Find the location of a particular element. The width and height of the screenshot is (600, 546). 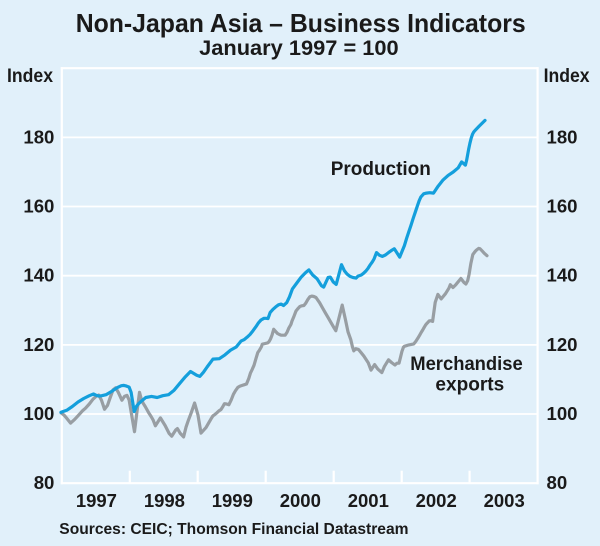

svg-text: 1998 is located at coordinates (164, 500).